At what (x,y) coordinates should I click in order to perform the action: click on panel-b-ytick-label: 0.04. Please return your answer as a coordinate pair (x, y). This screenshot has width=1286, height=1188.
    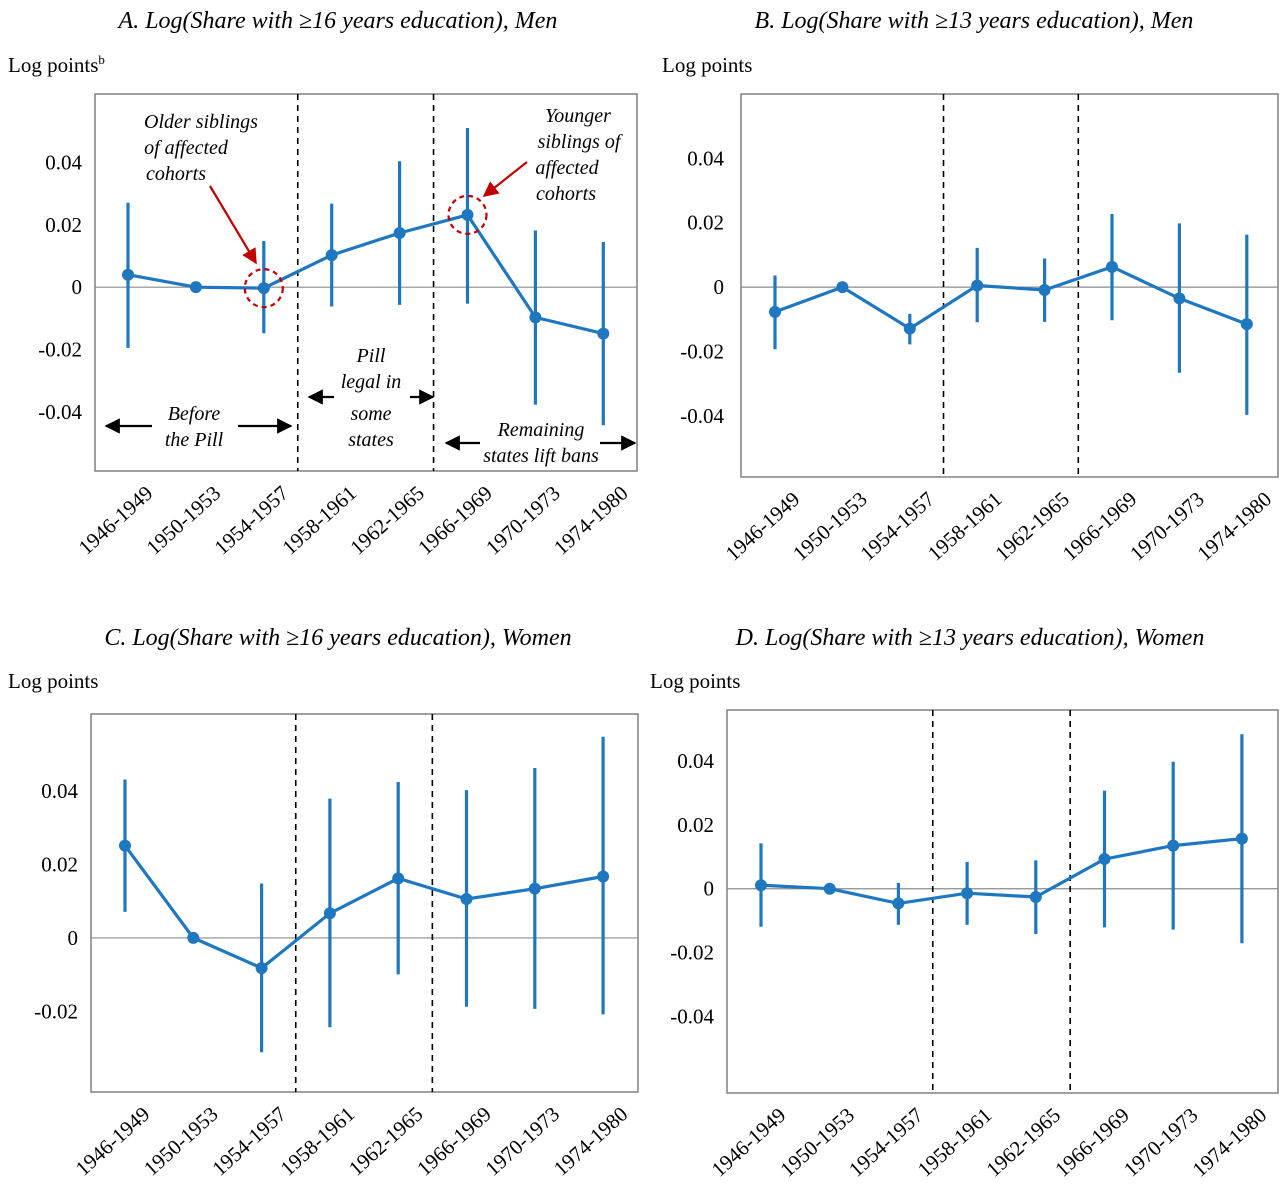
    Looking at the image, I should click on (705, 158).